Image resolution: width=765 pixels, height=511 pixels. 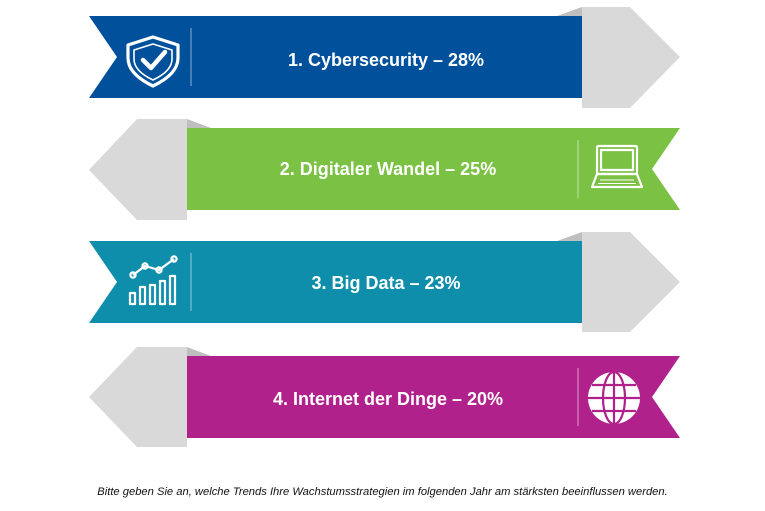 I want to click on banner-label-1: 1. Cybersecurity – 28%, so click(x=386, y=60).